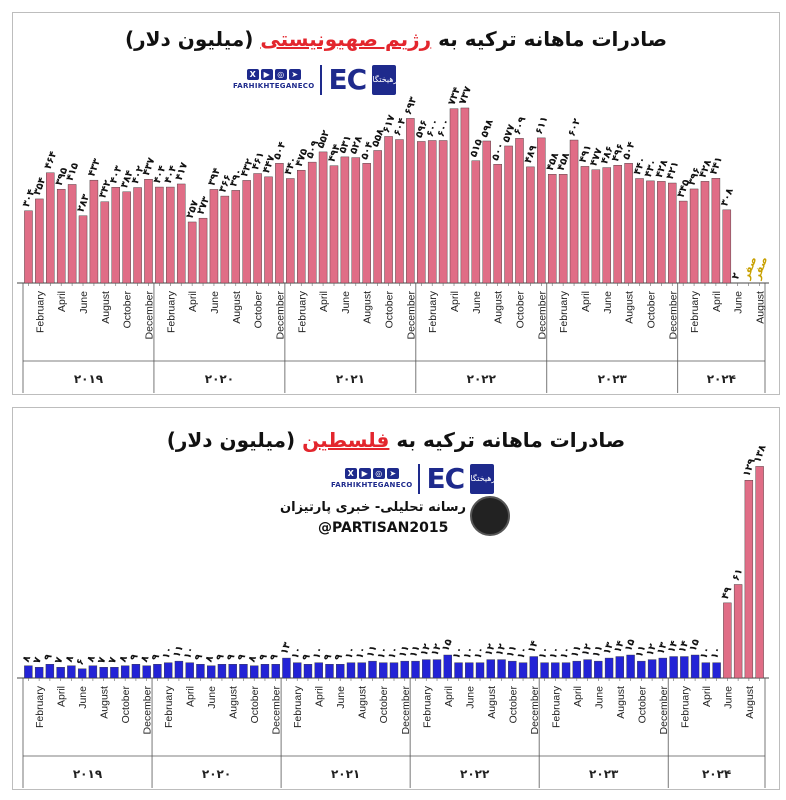 Image resolution: width=786 pixels, height=800 pixels. Describe the element at coordinates (604, 774) in the screenshot. I see `year-label: ۲۰۲۳` at that location.